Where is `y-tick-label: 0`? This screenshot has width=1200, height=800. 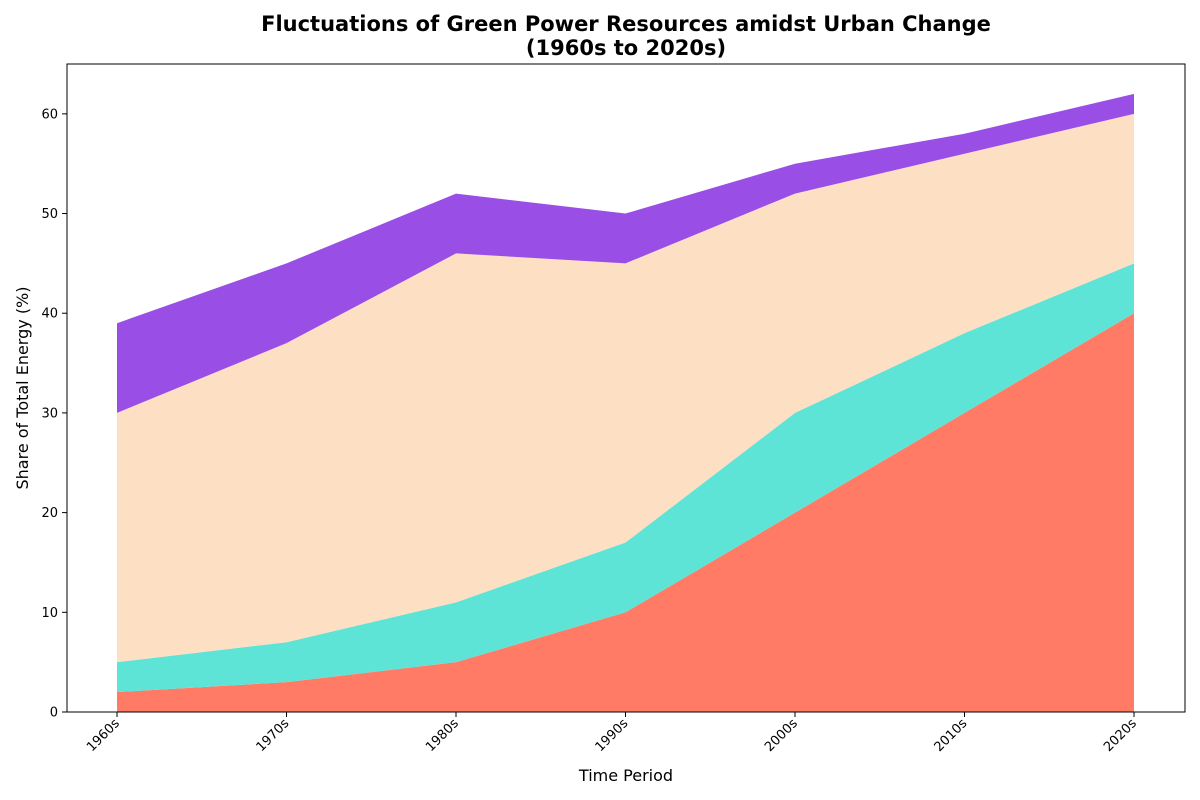 y-tick-label: 0 is located at coordinates (54, 713).